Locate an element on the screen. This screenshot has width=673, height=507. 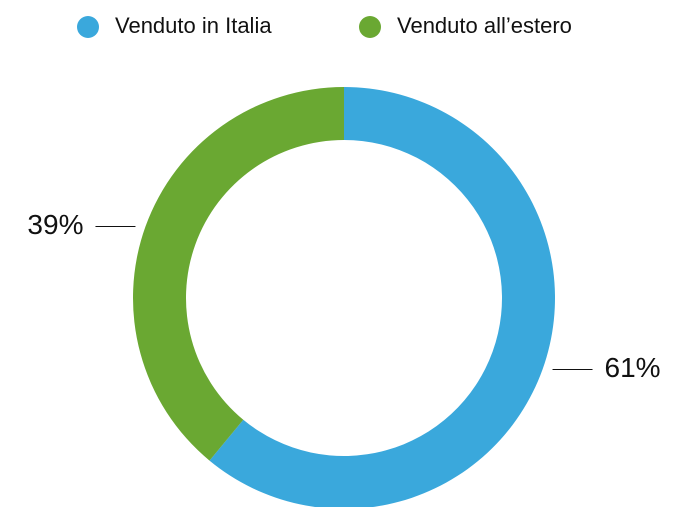
value-label: 39% is located at coordinates (55, 224).